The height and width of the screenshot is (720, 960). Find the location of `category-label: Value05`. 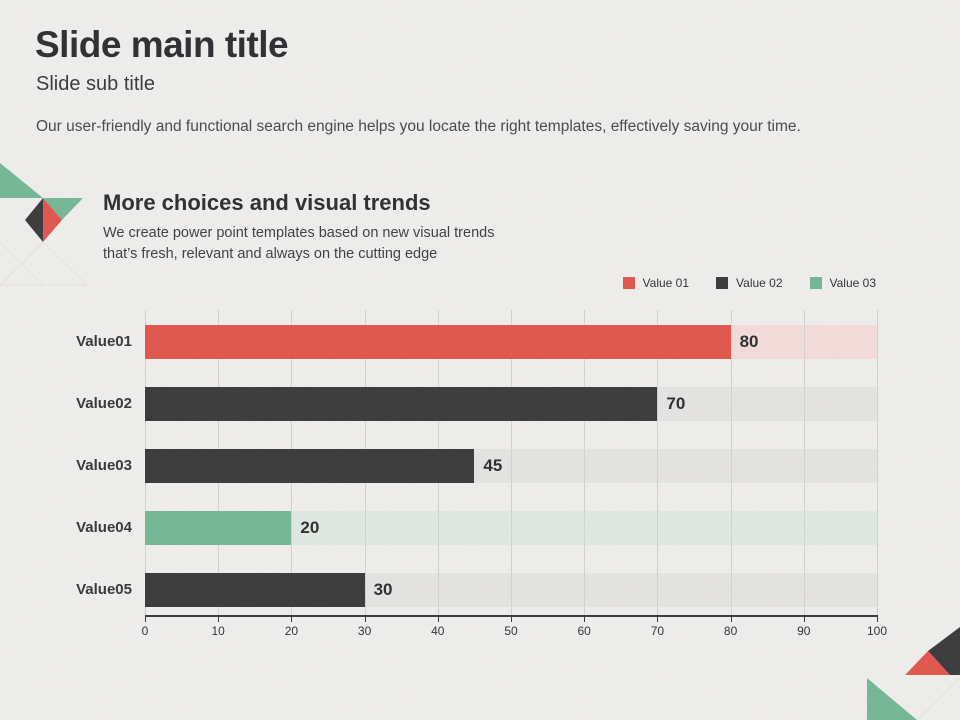

category-label: Value05 is located at coordinates (104, 589).